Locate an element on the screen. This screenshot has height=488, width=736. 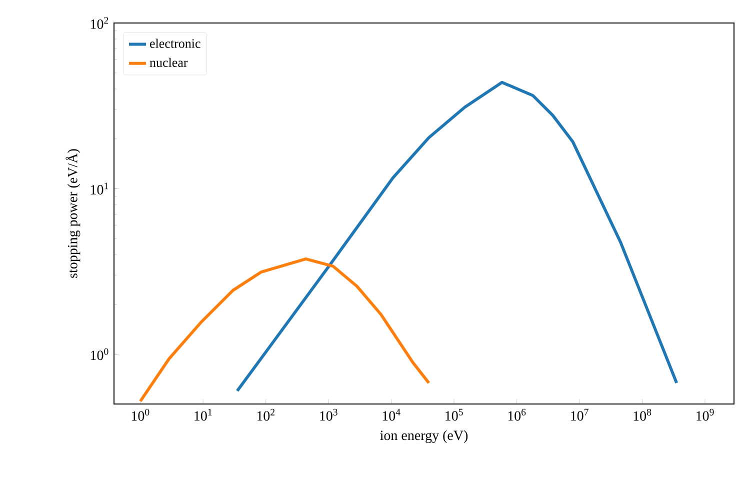
x-tick-label: 10$^{6}$ is located at coordinates (517, 414).